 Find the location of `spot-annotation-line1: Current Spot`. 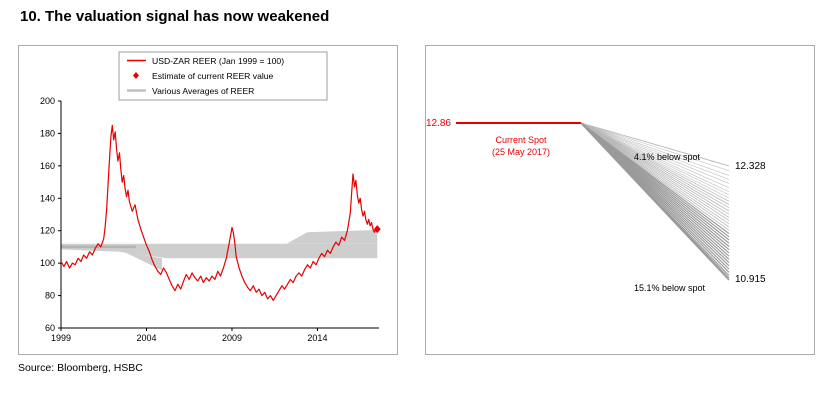

spot-annotation-line1: Current Spot is located at coordinates (521, 140).